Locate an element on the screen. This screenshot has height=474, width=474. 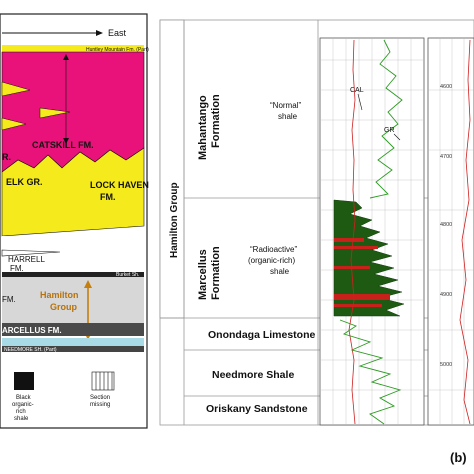
hamilton-group-label: Hamilton Group is located at coordinates (174, 220).